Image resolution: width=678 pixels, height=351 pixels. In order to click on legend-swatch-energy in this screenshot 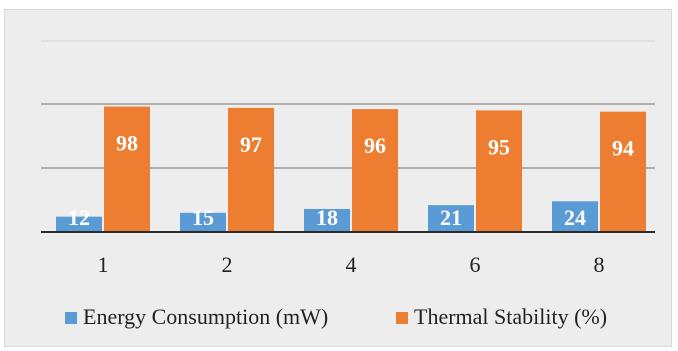, I will do `click(71, 318)`.